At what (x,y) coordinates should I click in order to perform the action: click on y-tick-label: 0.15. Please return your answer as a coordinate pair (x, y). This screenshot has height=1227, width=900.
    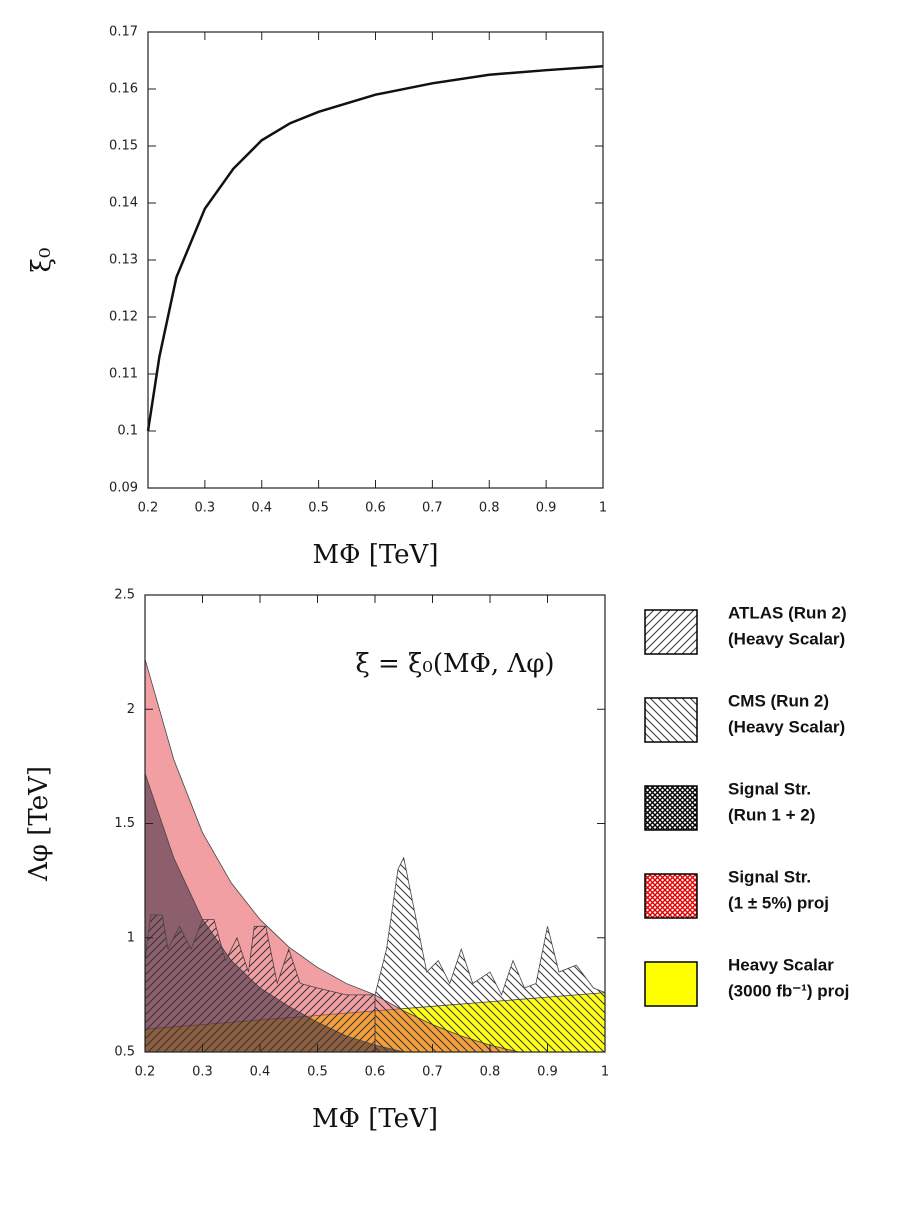
    Looking at the image, I should click on (123, 146).